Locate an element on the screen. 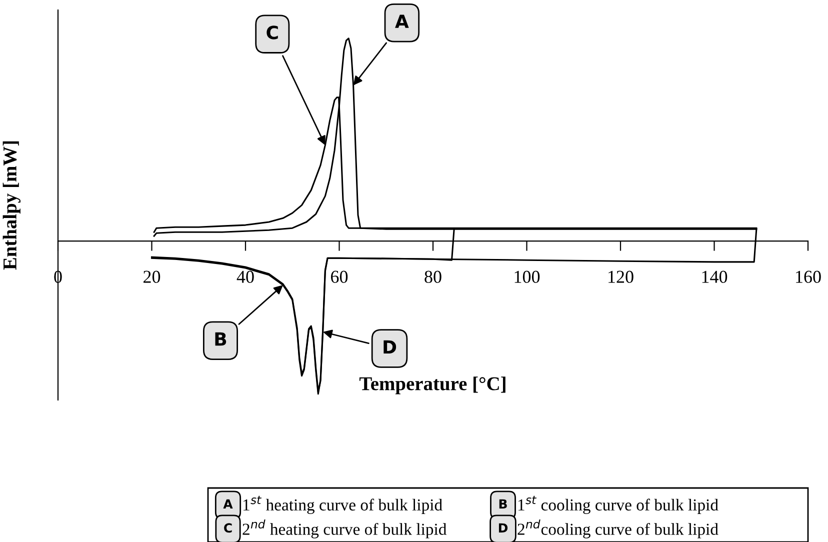 This screenshot has height=542, width=828. annotation: A is located at coordinates (402, 21).